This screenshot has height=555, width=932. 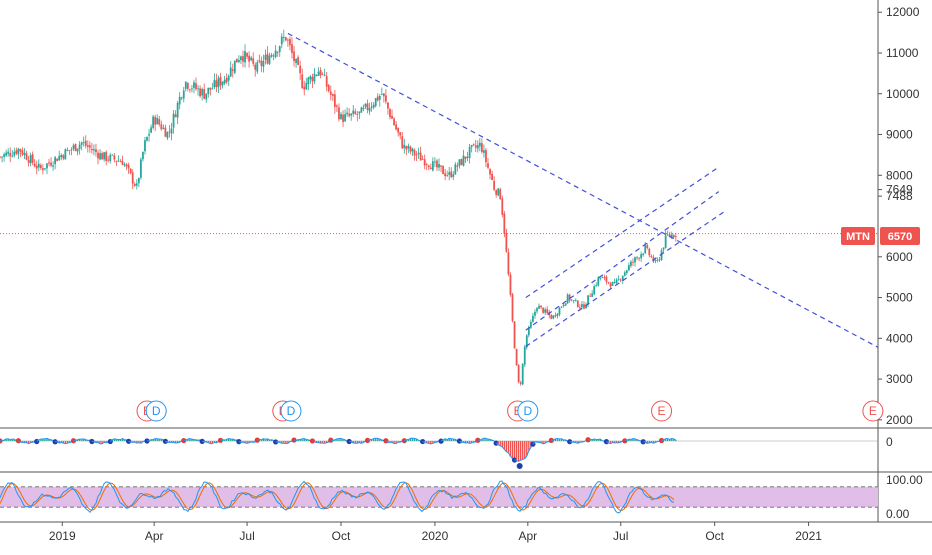 What do you see at coordinates (246, 536) in the screenshot?
I see `x-tick-label: Jul` at bounding box center [246, 536].